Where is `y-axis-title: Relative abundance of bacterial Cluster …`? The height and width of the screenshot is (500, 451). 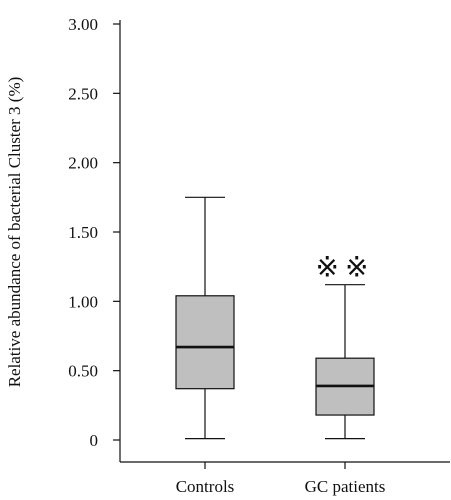 y-axis-title: Relative abundance of bacterial Cluster … is located at coordinates (14, 232).